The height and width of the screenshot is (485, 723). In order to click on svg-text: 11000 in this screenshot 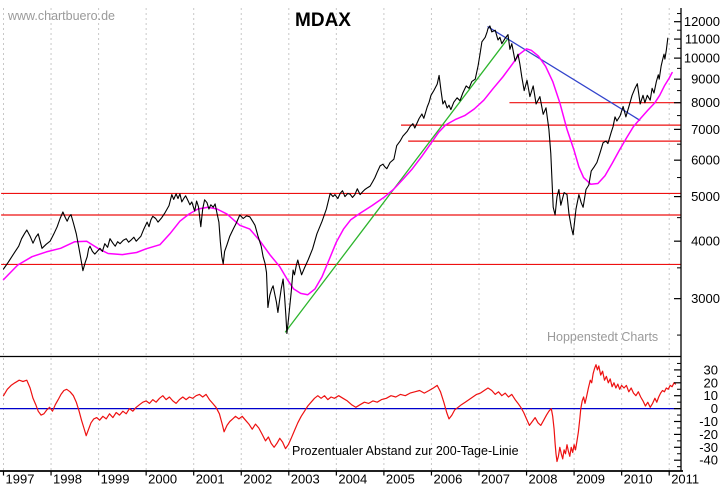, I will do `click(702, 39)`.